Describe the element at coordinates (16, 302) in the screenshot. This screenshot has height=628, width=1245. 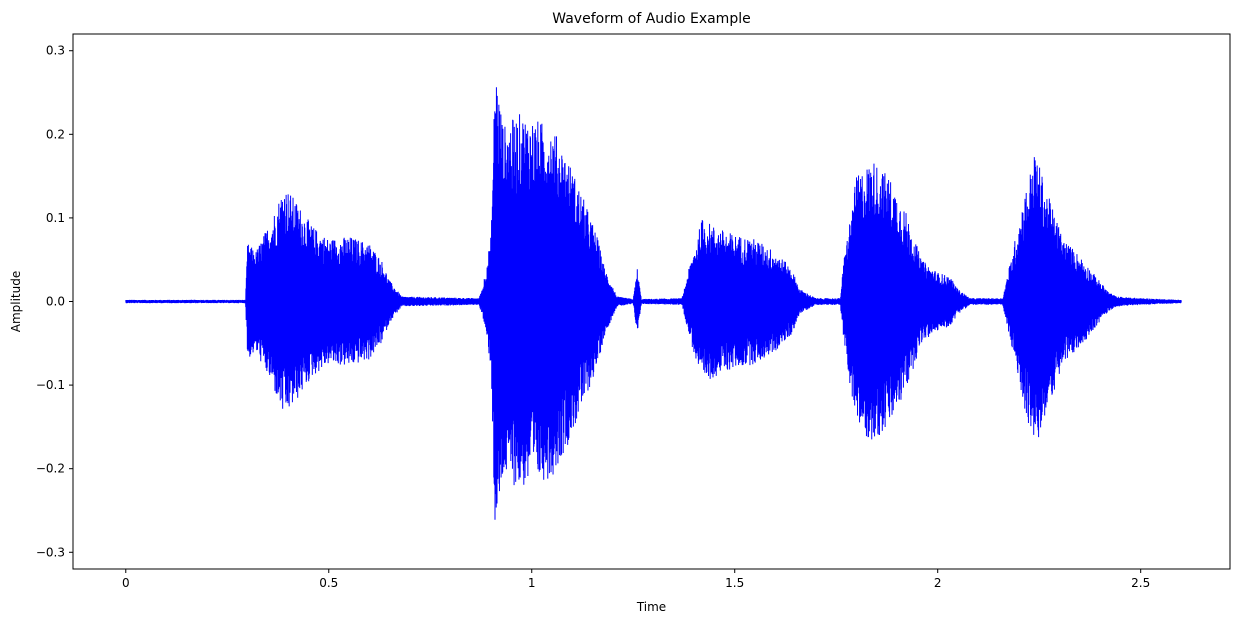
I see `y-axis-label: Amplitude` at that location.